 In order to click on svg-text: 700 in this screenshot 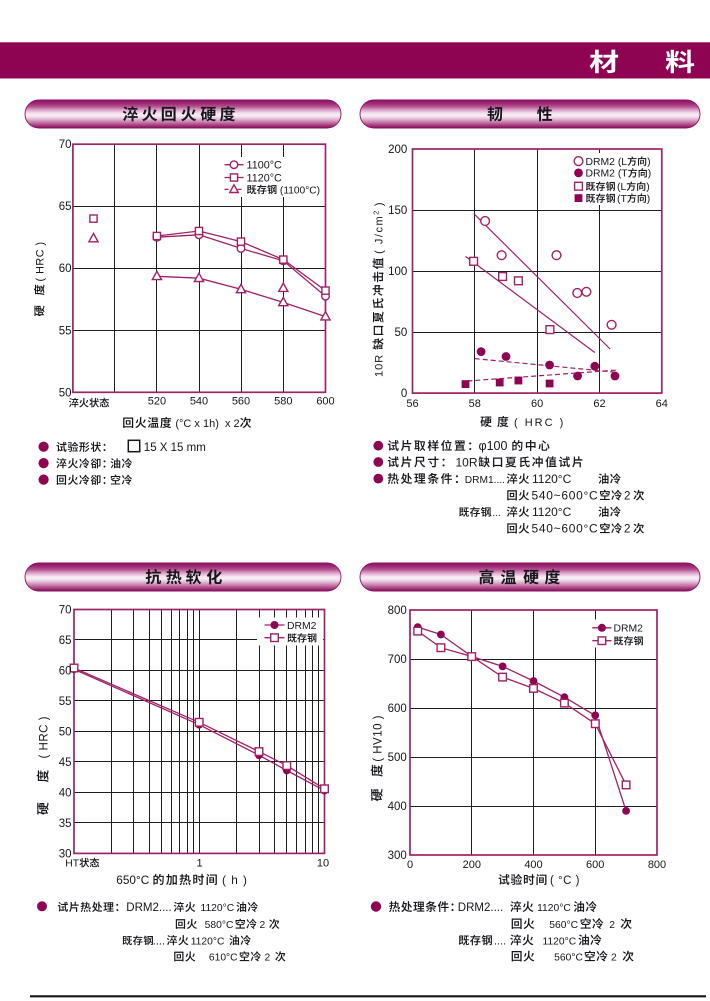, I will do `click(397, 660)`.